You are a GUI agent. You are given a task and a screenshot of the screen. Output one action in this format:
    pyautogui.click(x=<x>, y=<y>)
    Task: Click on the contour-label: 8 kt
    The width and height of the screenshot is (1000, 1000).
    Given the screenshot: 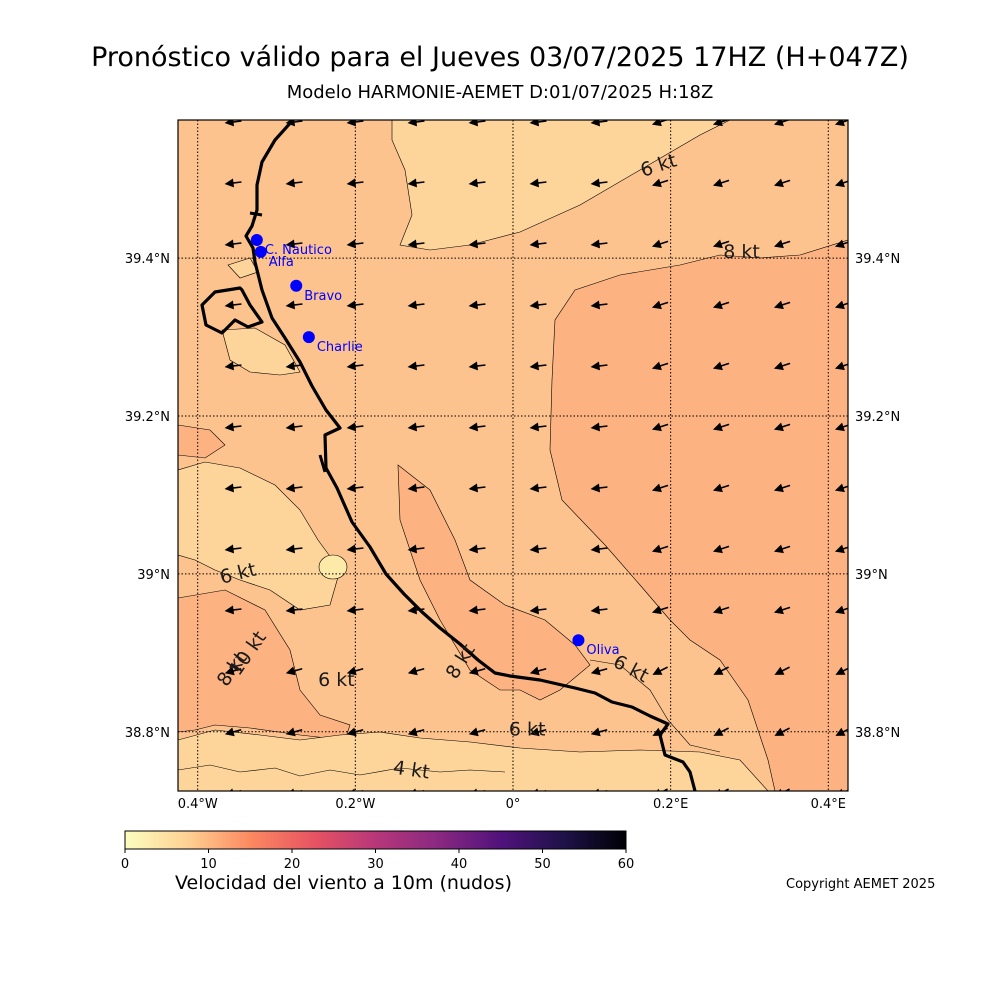 What is the action you would take?
    pyautogui.click(x=741, y=252)
    